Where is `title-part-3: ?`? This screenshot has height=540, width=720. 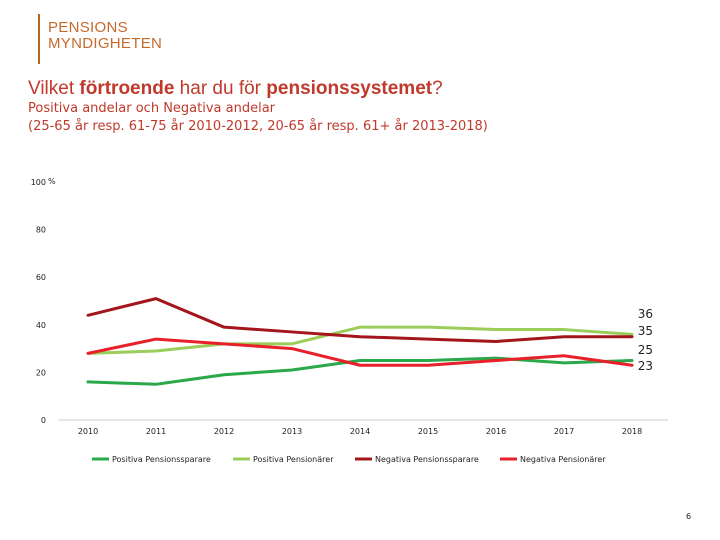
title-part-3: ? is located at coordinates (437, 88).